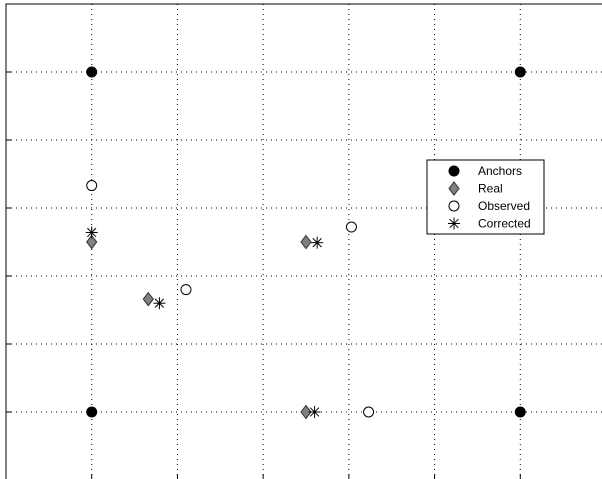 The image size is (602, 479). I want to click on legend: Anchors Real Observed Corrected, so click(485, 197).